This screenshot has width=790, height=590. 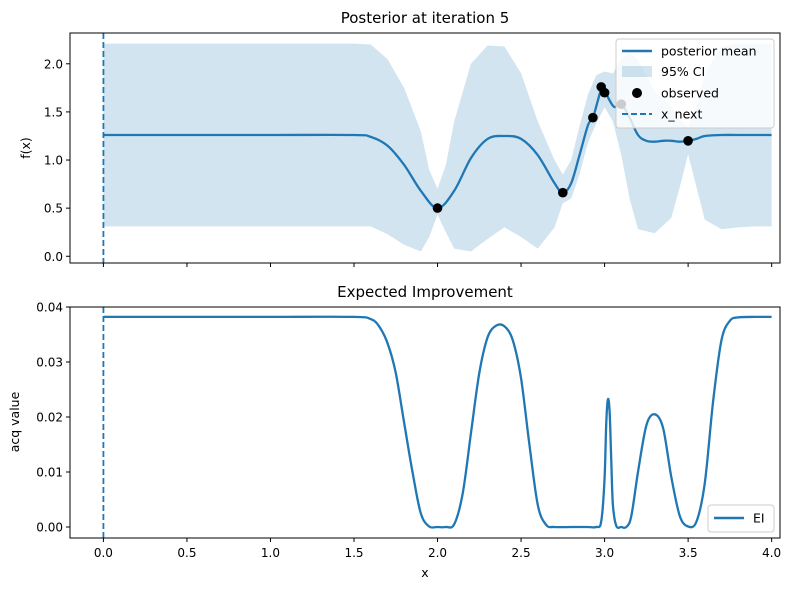 I want to click on legend-mean-label: posterior mean, so click(x=709, y=51).